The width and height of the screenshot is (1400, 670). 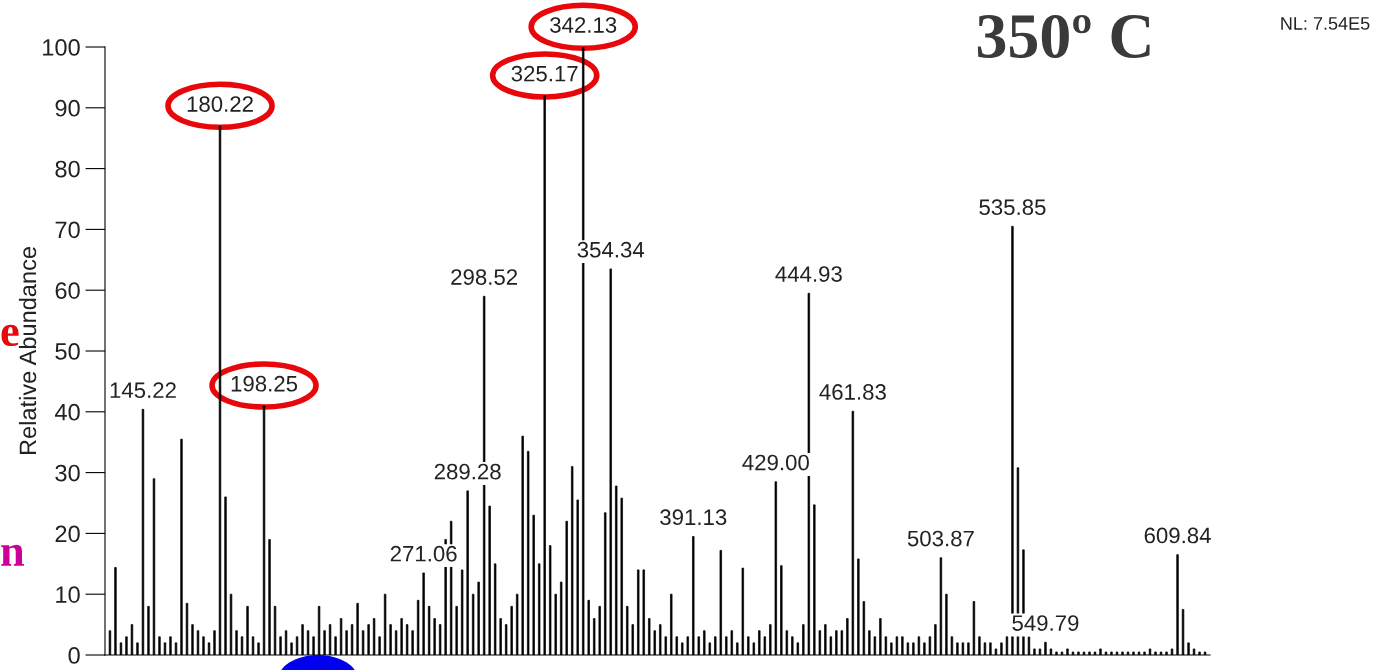 What do you see at coordinates (27, 351) in the screenshot?
I see `y-axis-title: Relative Abundance` at bounding box center [27, 351].